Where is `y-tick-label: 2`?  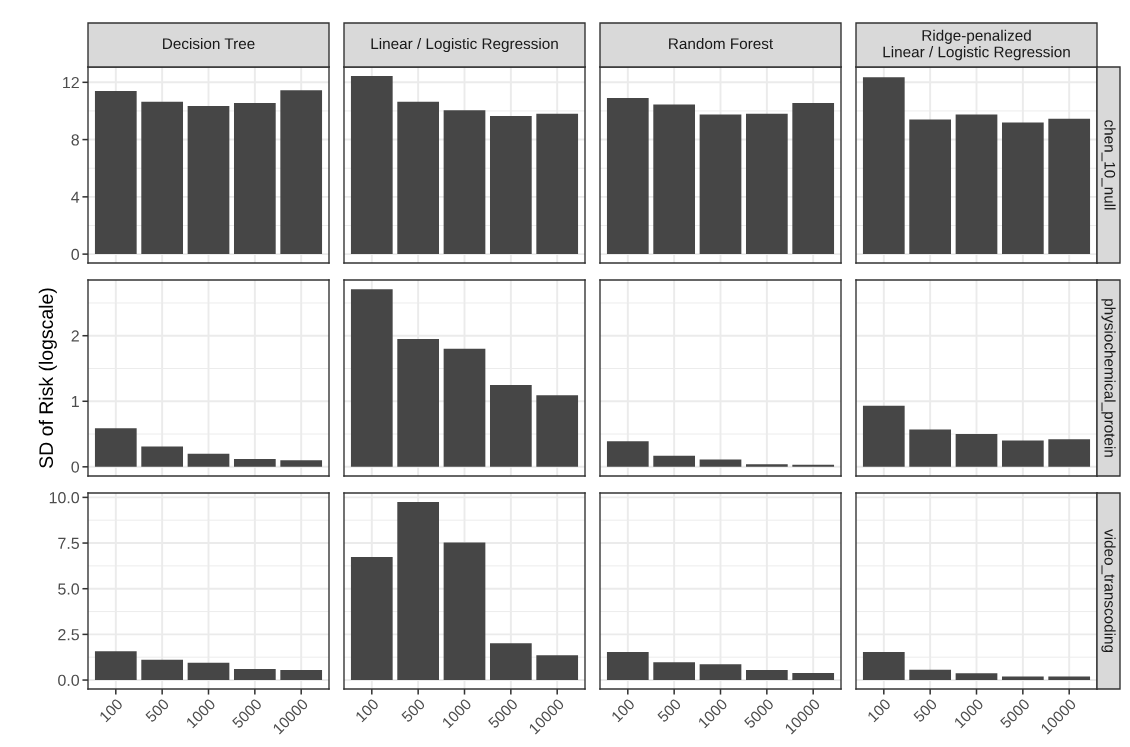 y-tick-label: 2 is located at coordinates (75, 336).